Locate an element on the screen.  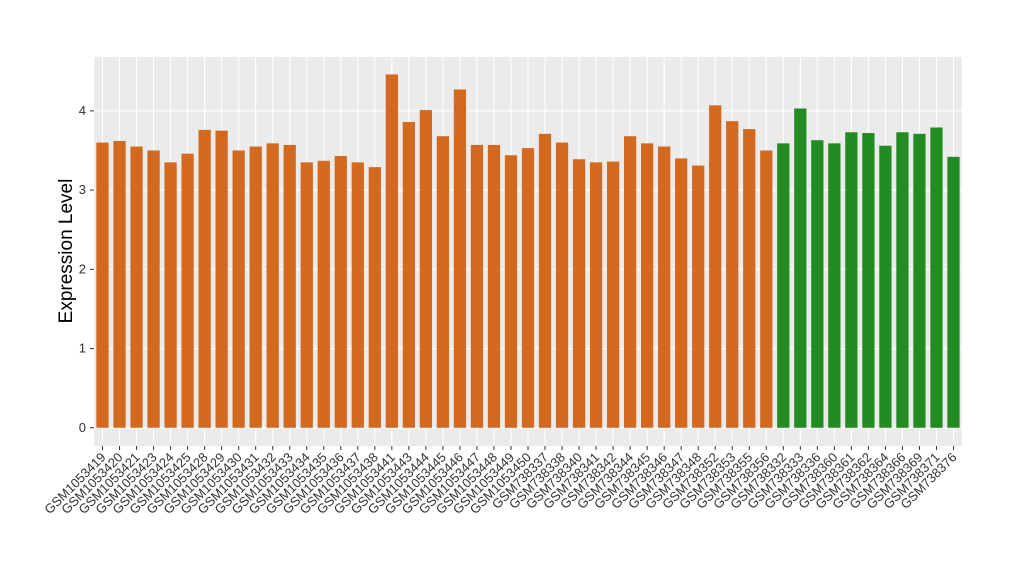
y-tick-label: 1 is located at coordinates (82, 348).